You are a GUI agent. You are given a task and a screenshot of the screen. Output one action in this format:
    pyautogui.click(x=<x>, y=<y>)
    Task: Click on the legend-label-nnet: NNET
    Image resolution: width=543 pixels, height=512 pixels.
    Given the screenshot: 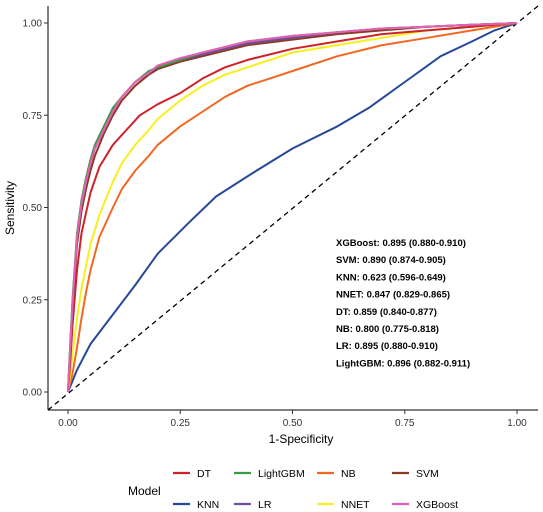 What is the action you would take?
    pyautogui.click(x=355, y=505)
    